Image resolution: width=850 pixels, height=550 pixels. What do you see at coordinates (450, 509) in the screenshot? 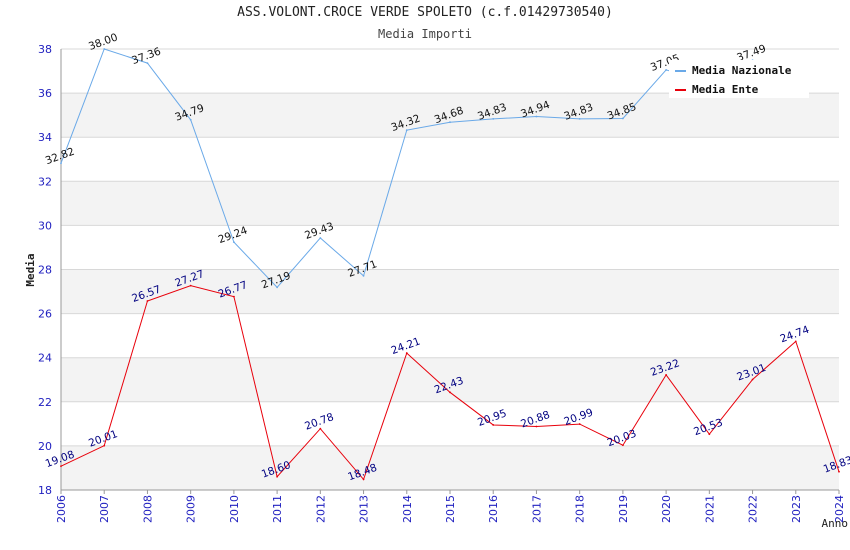
I see `x-tick-label: 2015` at bounding box center [450, 509].